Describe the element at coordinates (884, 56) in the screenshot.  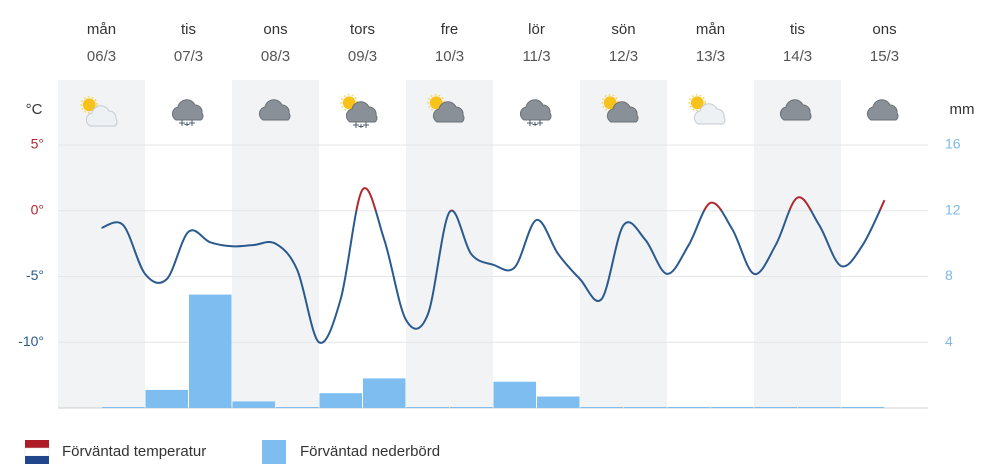
I see `date-label: 15/3` at that location.